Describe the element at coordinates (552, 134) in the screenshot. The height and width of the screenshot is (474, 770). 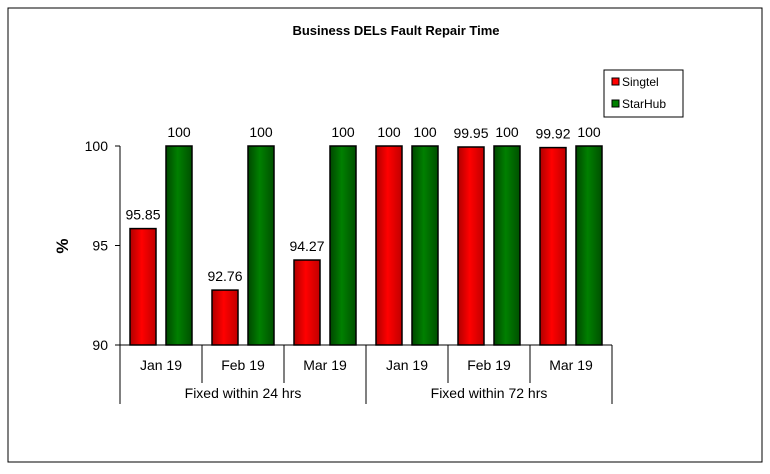
I see `data-label: 99.92` at that location.